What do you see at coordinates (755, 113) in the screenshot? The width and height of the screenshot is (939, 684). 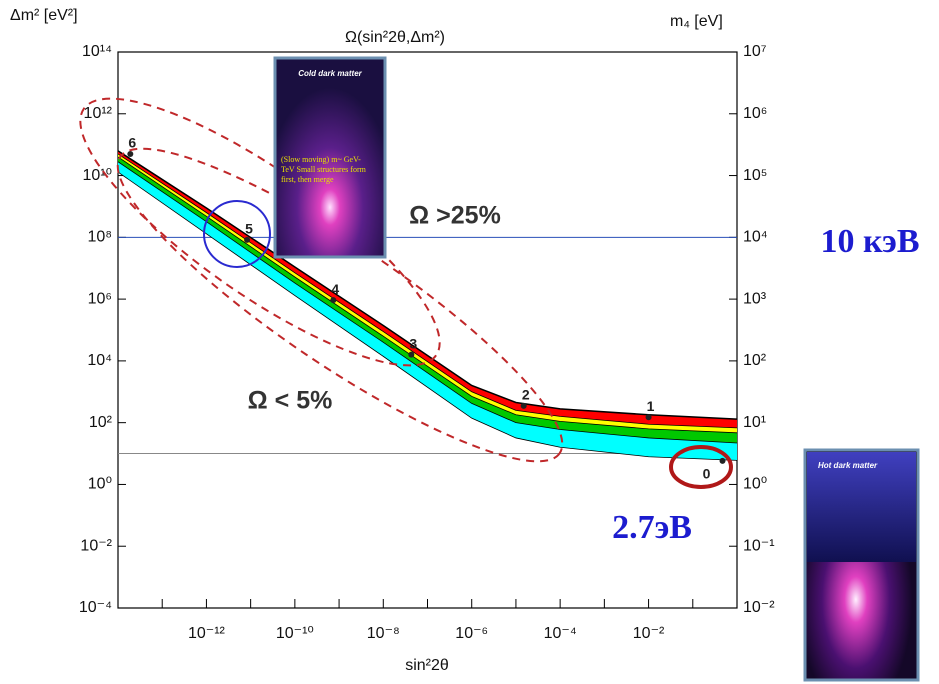 I see `y2-tick-label: 10⁶` at bounding box center [755, 113].